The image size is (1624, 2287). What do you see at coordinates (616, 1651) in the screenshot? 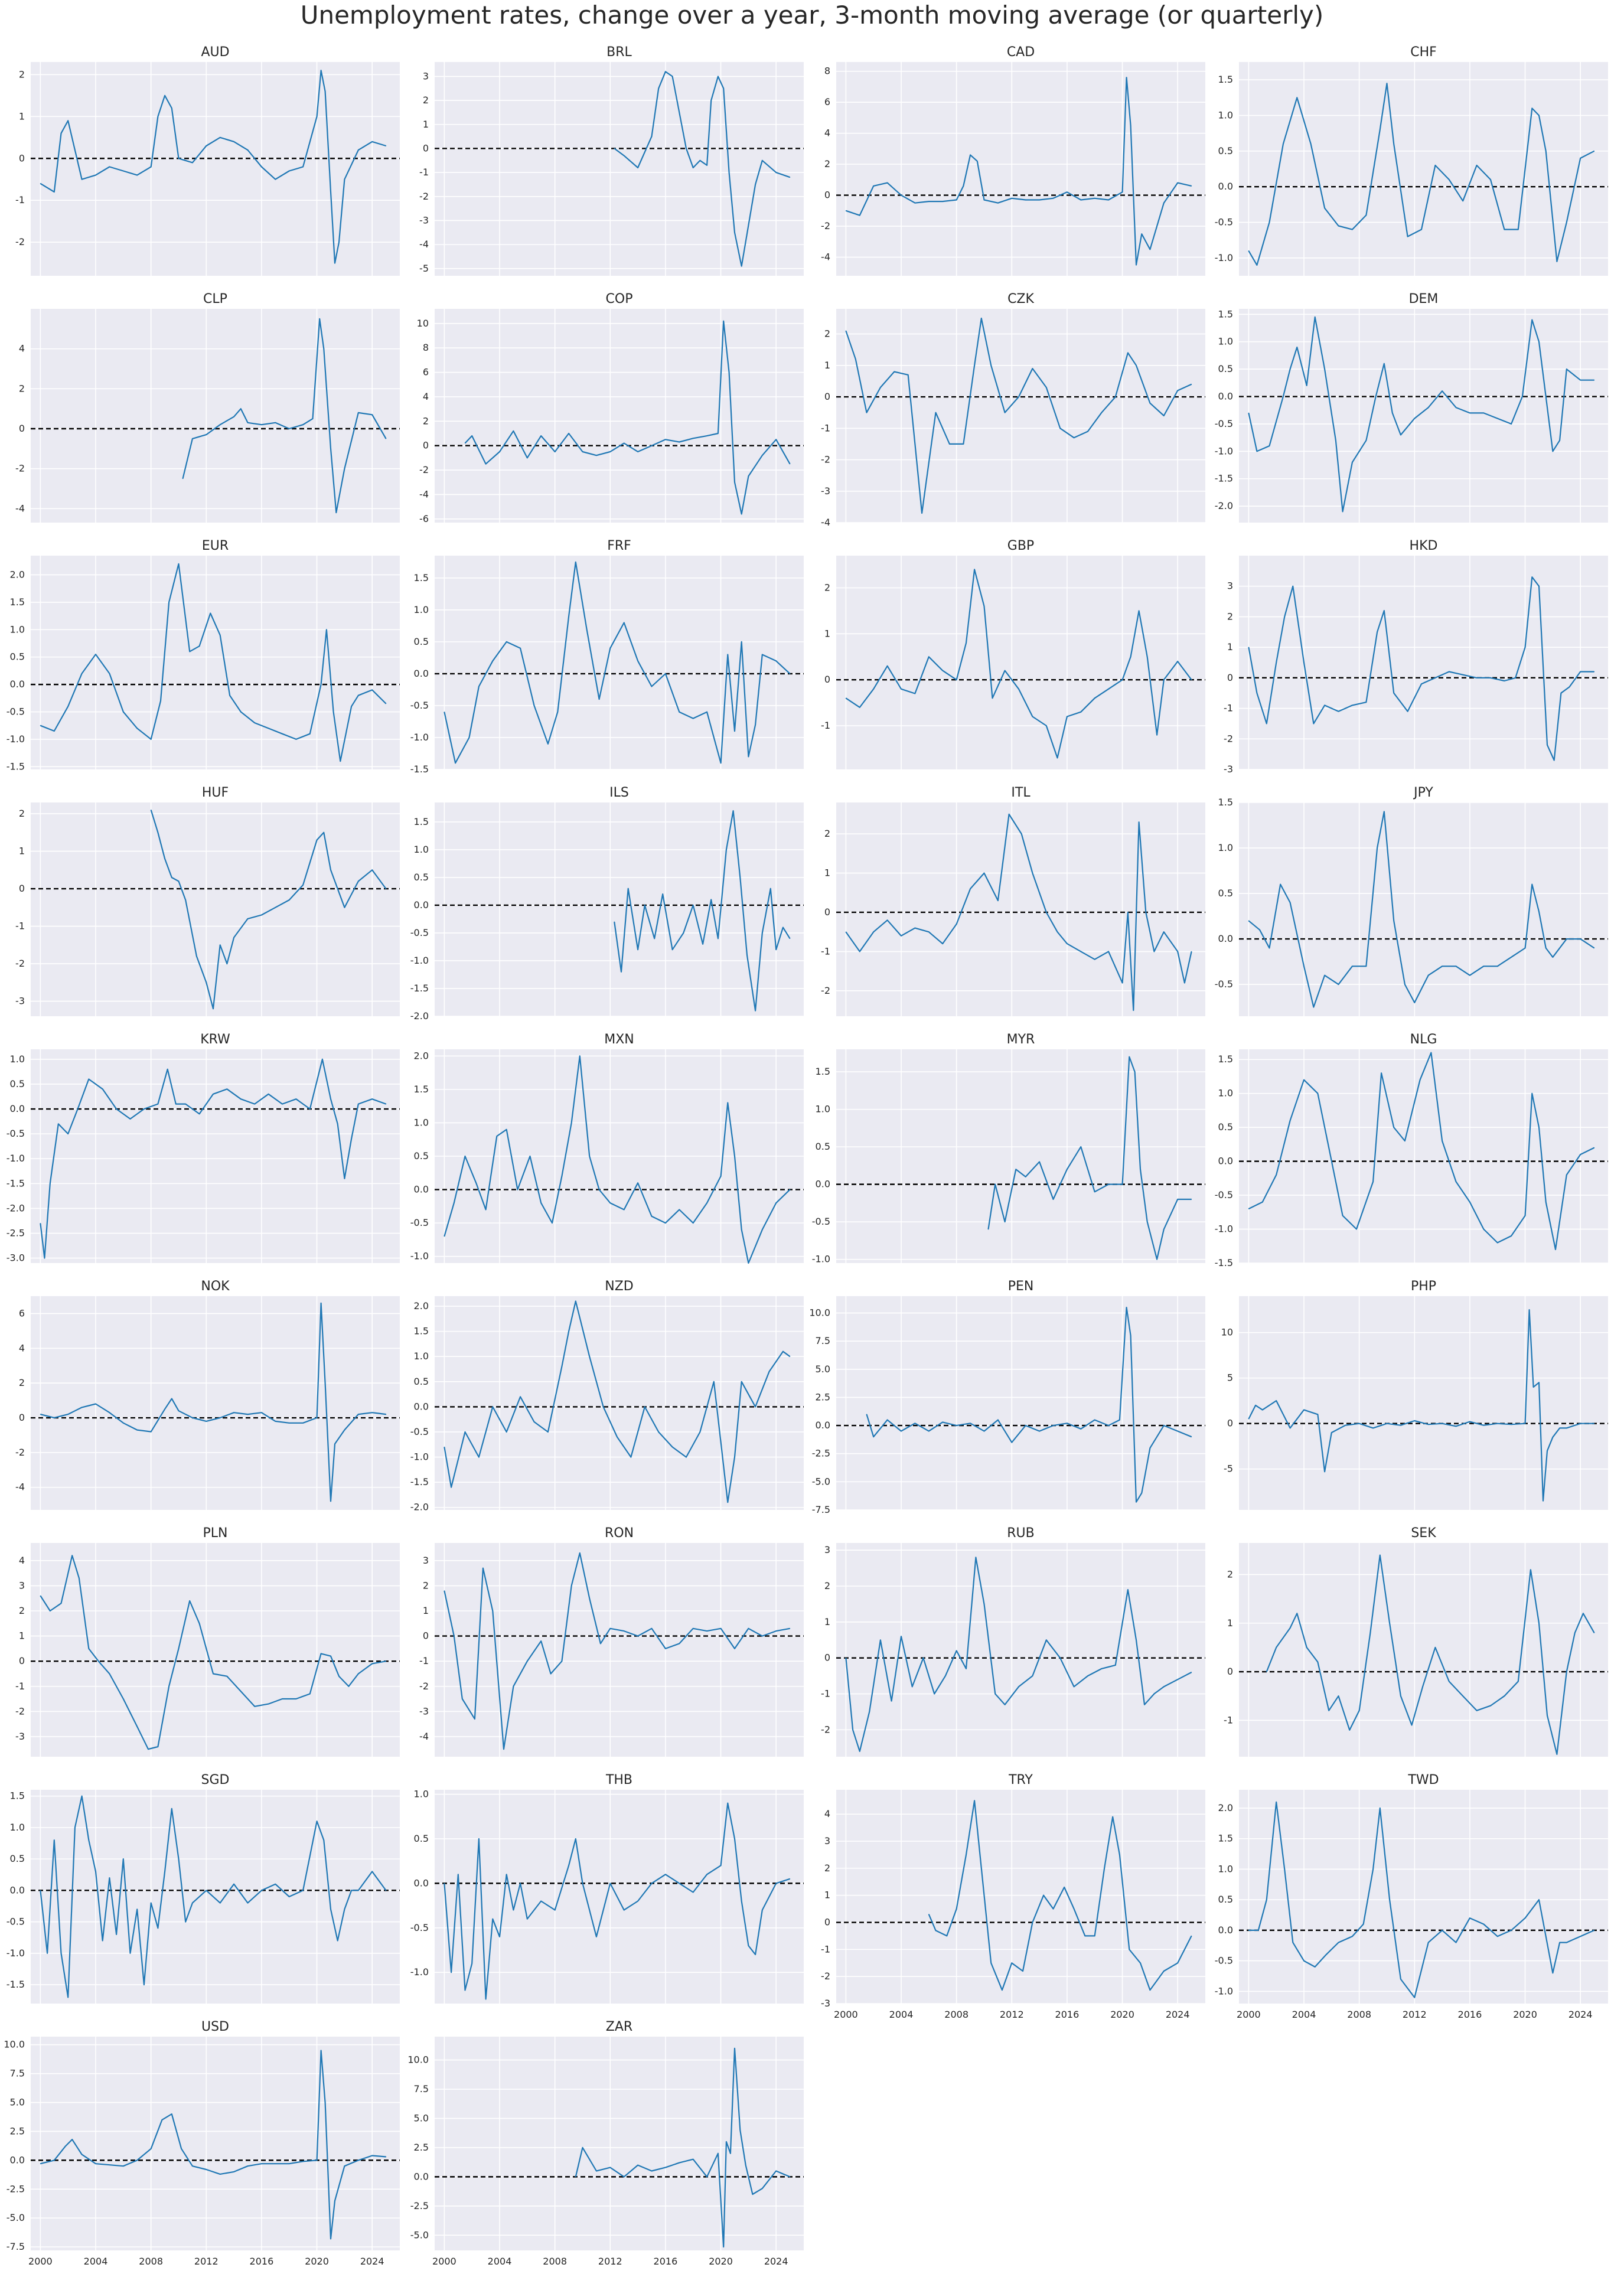
I see `series-line-ron` at bounding box center [616, 1651].